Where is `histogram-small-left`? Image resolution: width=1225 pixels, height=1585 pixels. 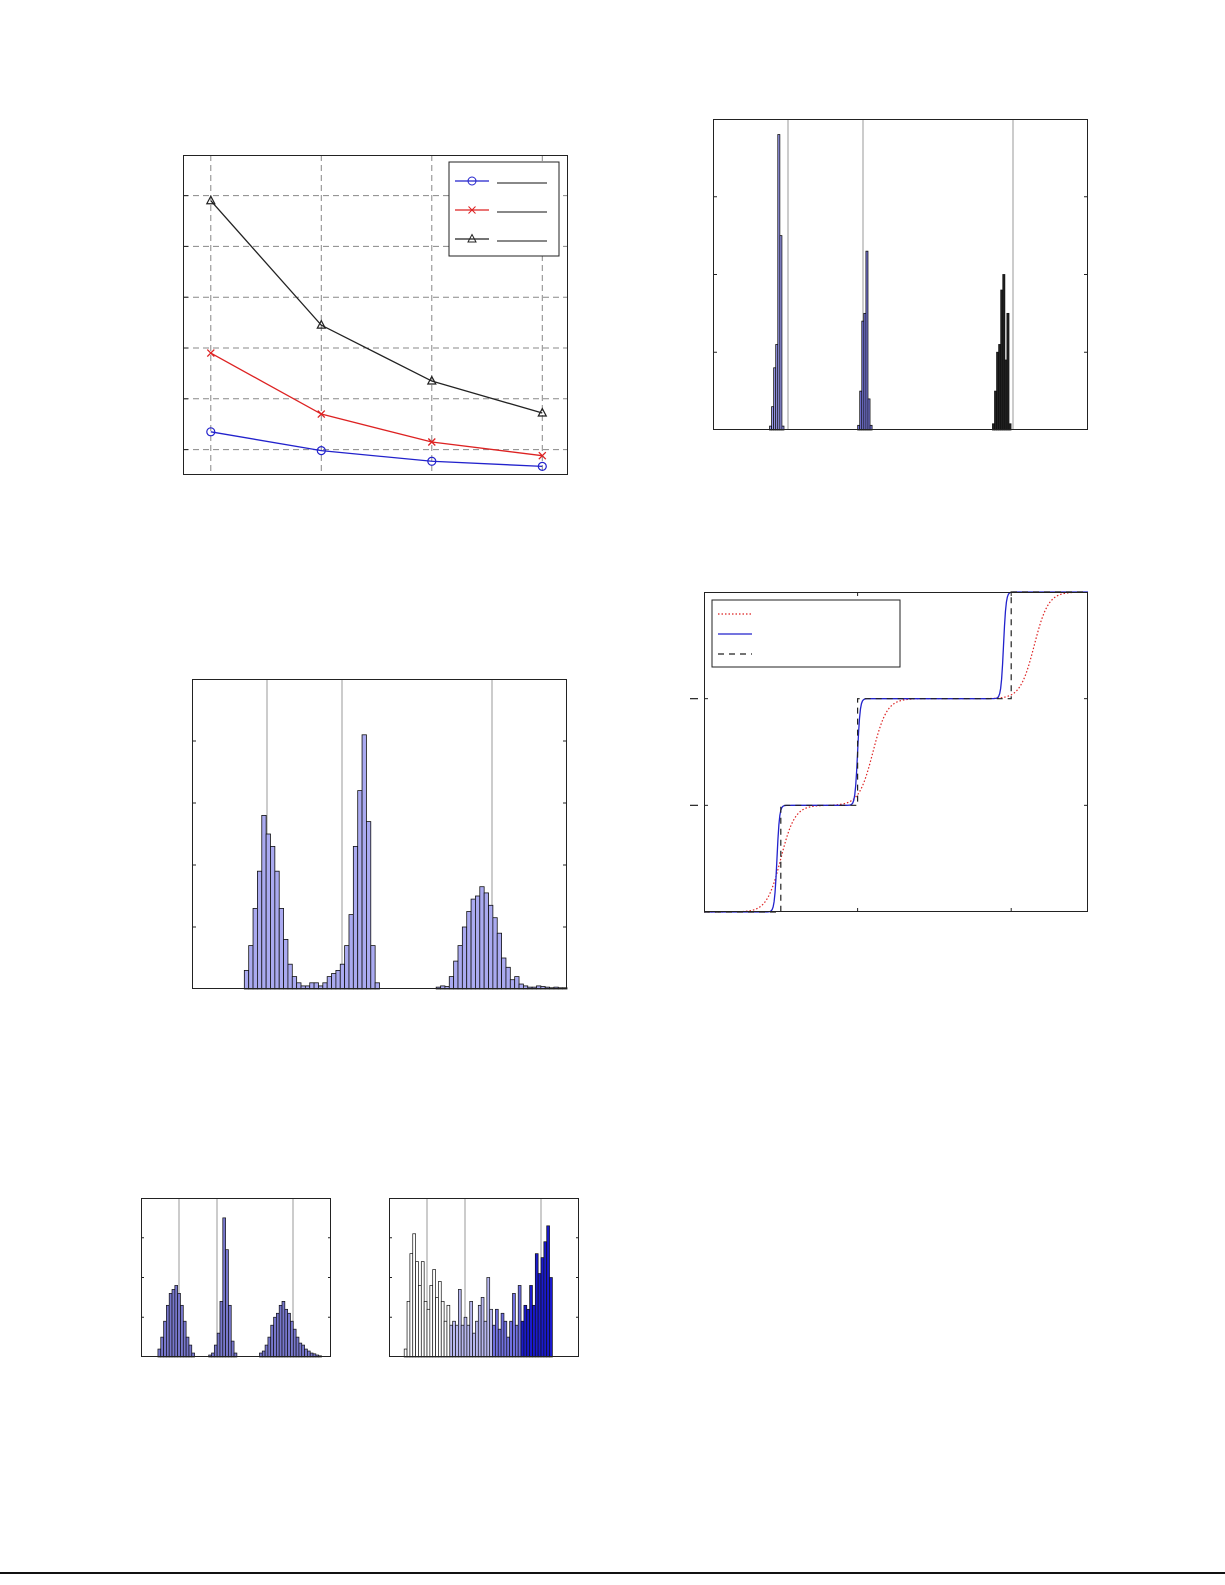 histogram-small-left is located at coordinates (236, 1278).